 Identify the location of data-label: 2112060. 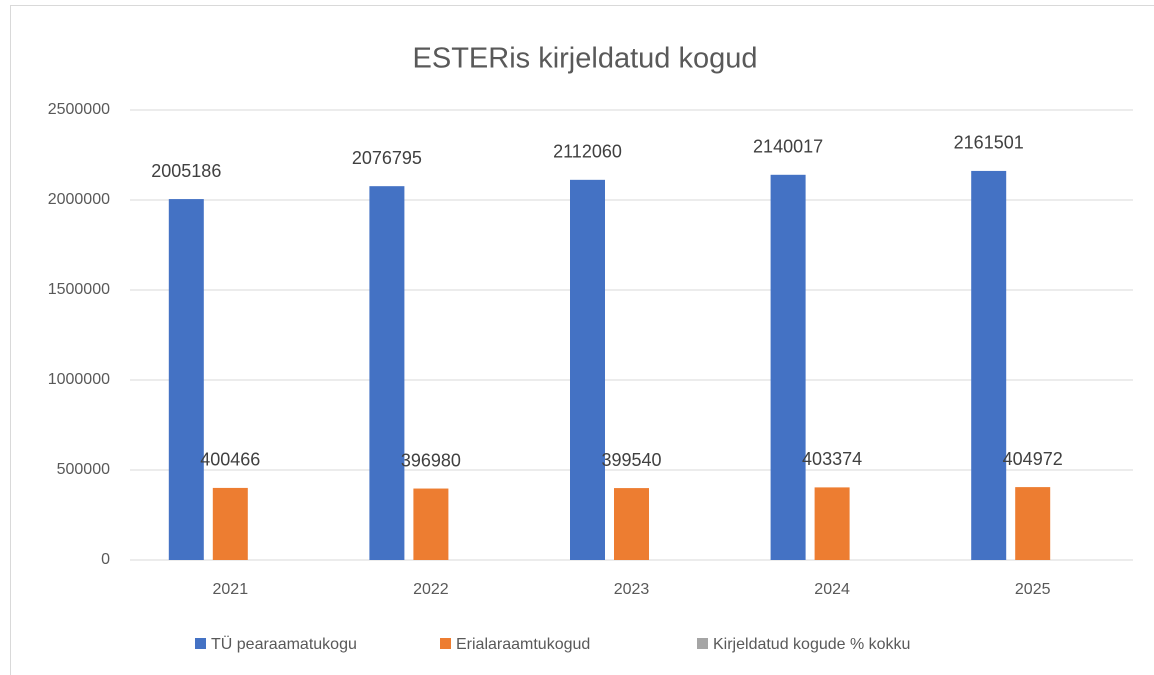
(587, 152).